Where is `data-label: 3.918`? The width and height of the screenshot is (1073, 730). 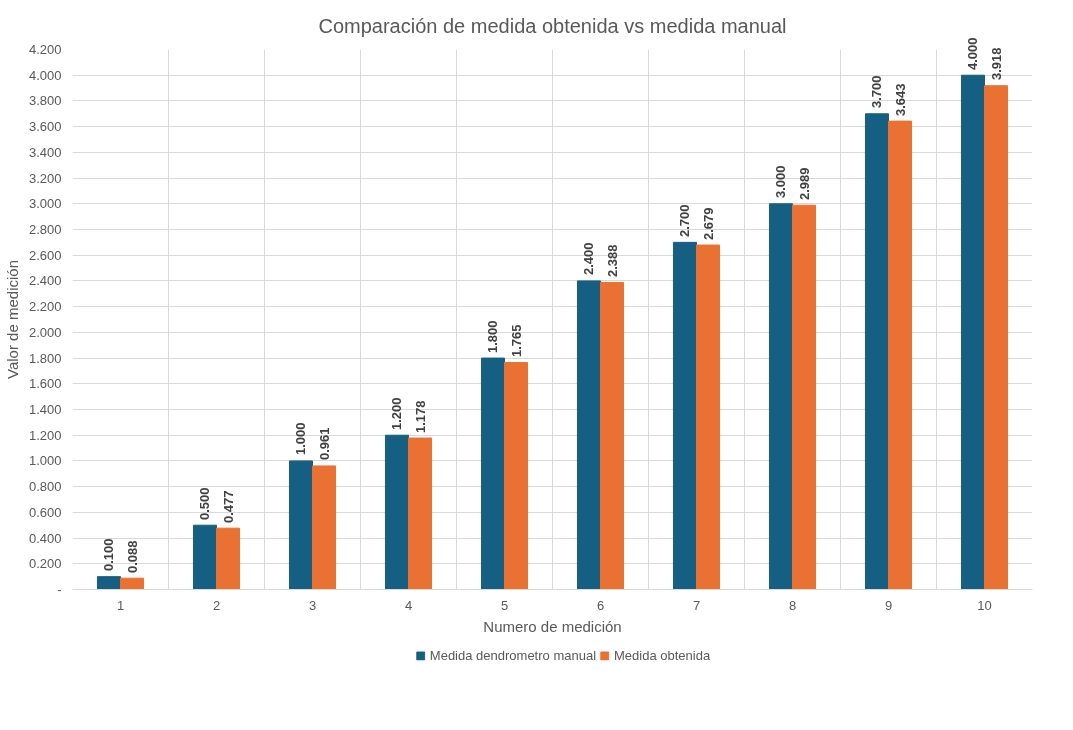
data-label: 3.918 is located at coordinates (996, 64).